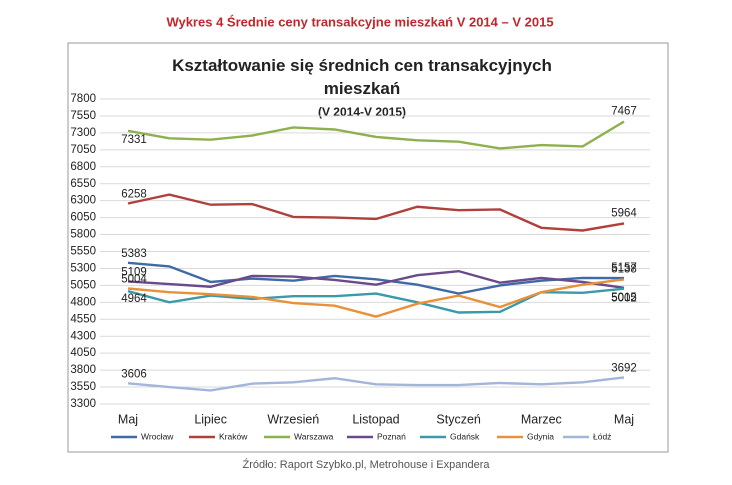  I want to click on value-label: 7467, so click(624, 112).